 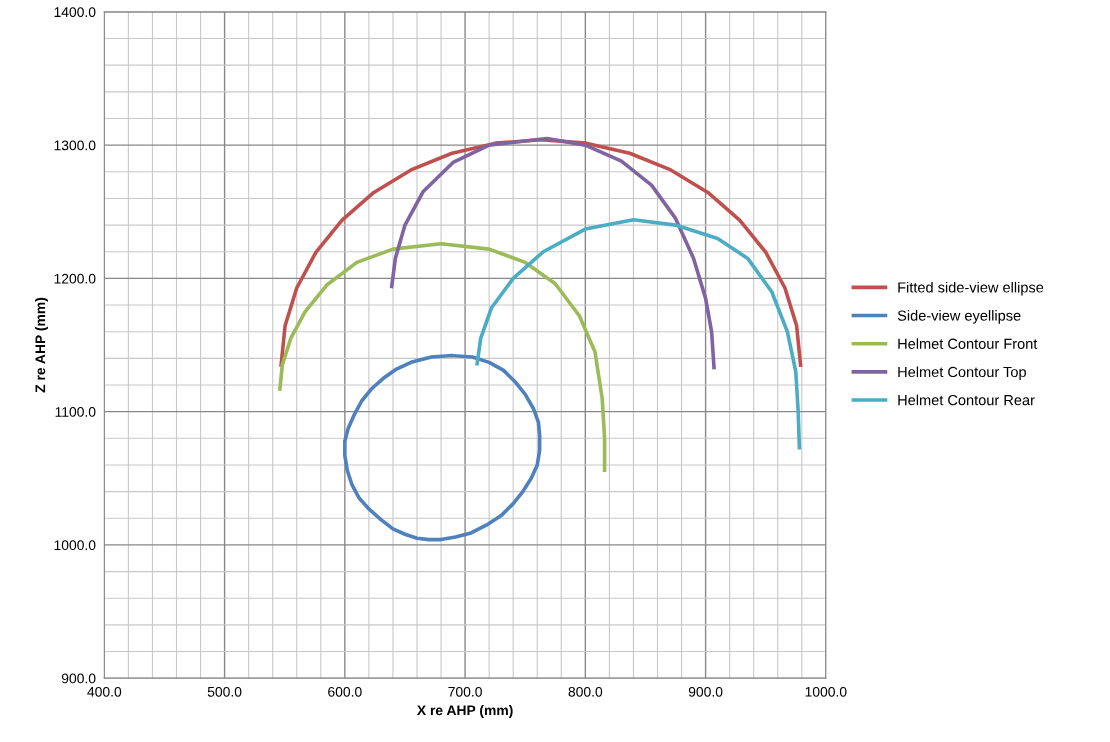 I want to click on y-tick-label: 1400.0, so click(x=75, y=12).